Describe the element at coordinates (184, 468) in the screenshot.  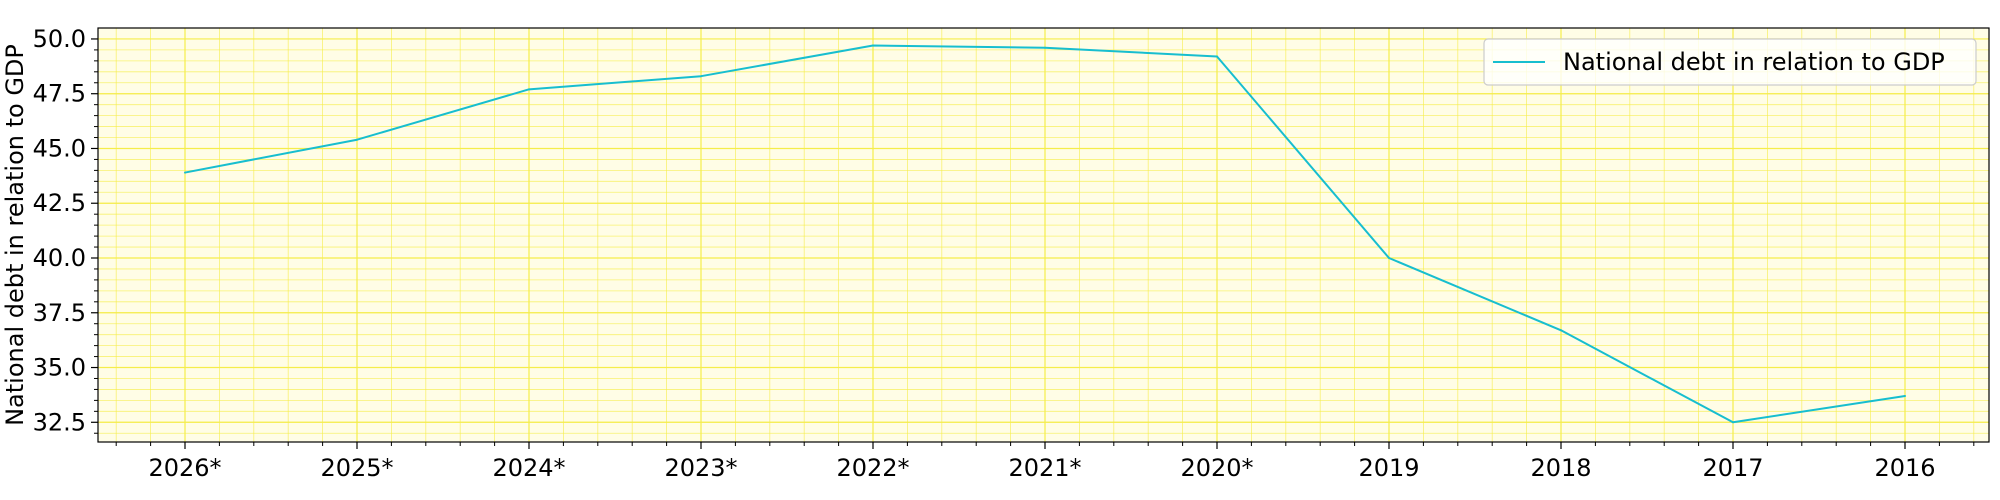
I see `x-tick-label: 2026*` at that location.